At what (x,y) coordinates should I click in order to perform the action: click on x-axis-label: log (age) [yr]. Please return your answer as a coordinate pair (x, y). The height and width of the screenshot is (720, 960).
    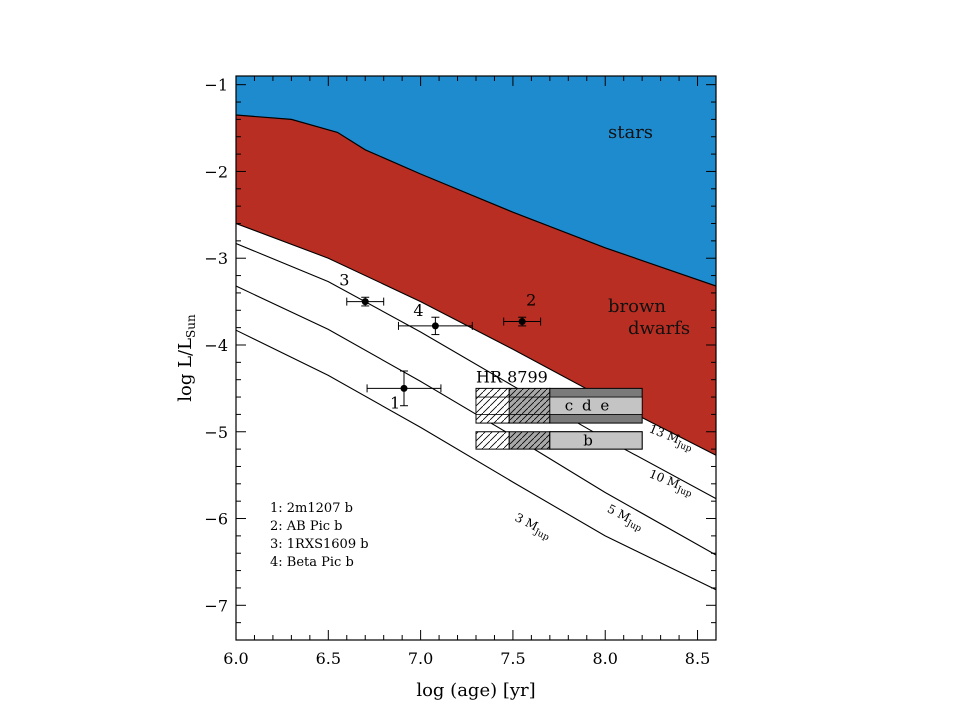
    Looking at the image, I should click on (475, 690).